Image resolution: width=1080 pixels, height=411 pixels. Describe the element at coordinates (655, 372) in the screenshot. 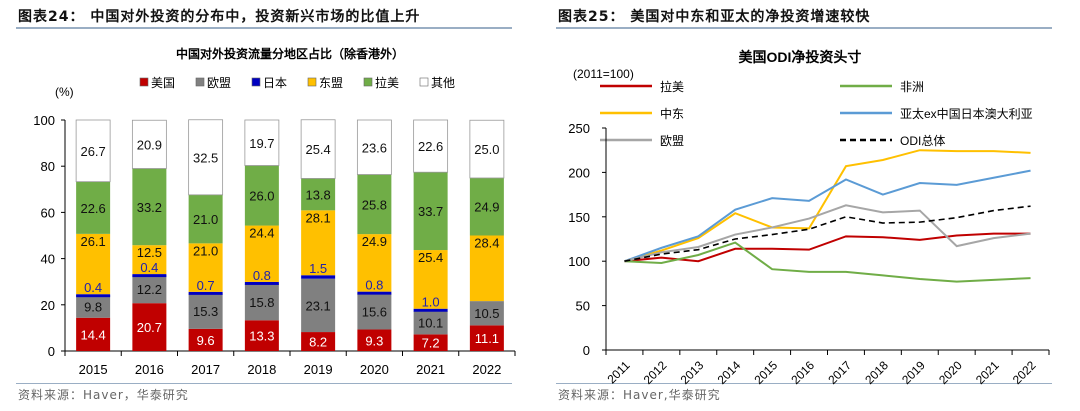

I see `line-x-label: 2012` at that location.